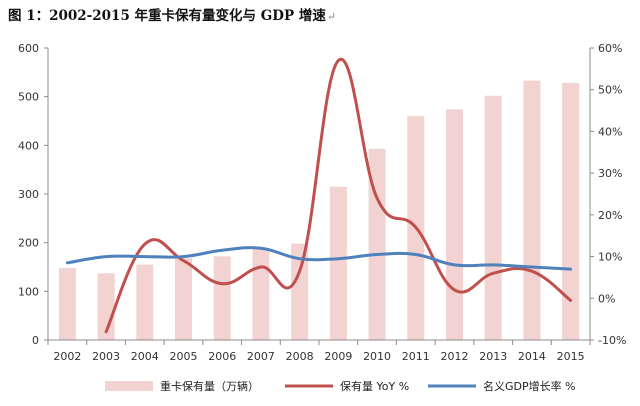  I want to click on bar-2012, so click(454, 224).